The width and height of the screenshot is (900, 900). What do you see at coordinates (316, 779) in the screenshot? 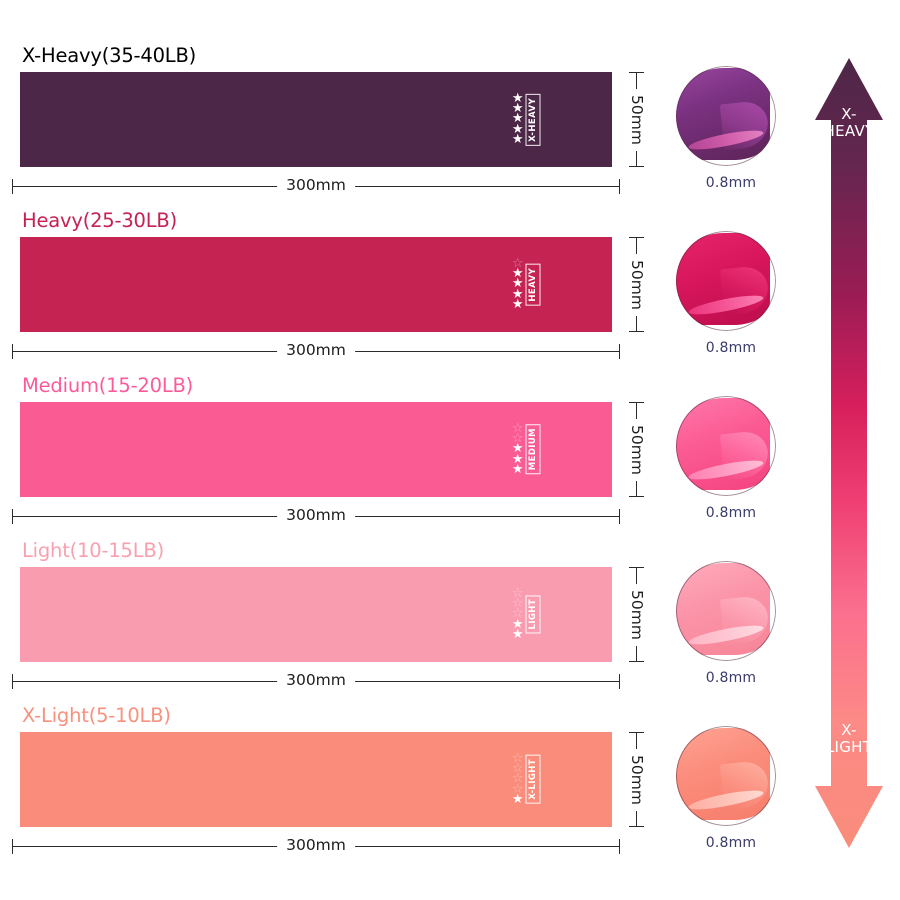
I see `band-bar-x-light: ☆ ☆ ☆ ☆ ★ X-LIGHT` at bounding box center [316, 779].